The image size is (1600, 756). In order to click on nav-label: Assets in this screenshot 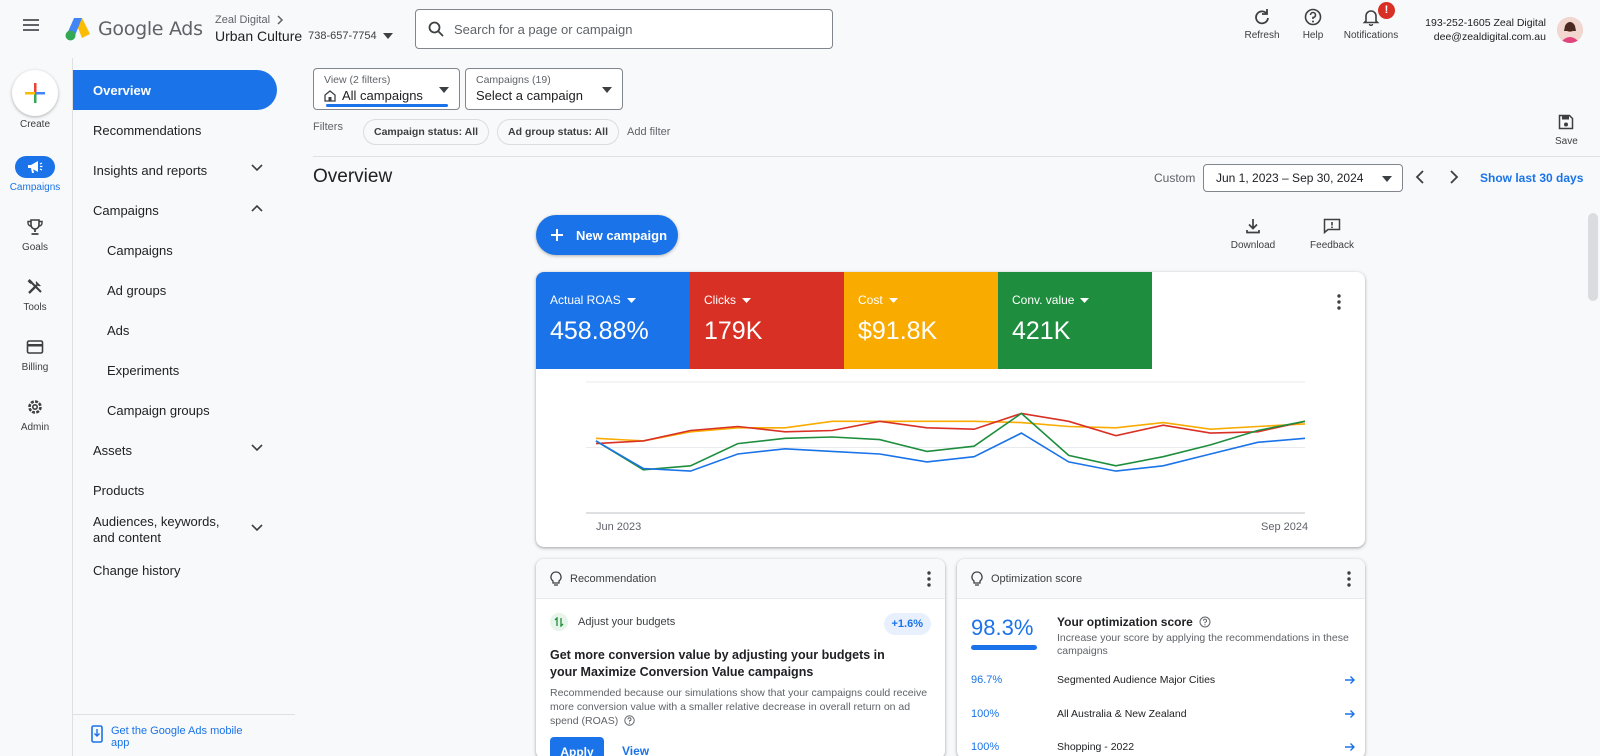, I will do `click(113, 450)`.